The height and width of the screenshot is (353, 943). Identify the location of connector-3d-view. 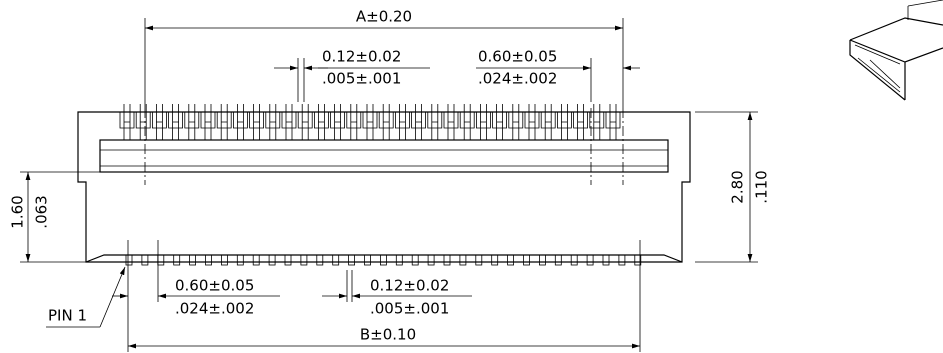
(896, 50).